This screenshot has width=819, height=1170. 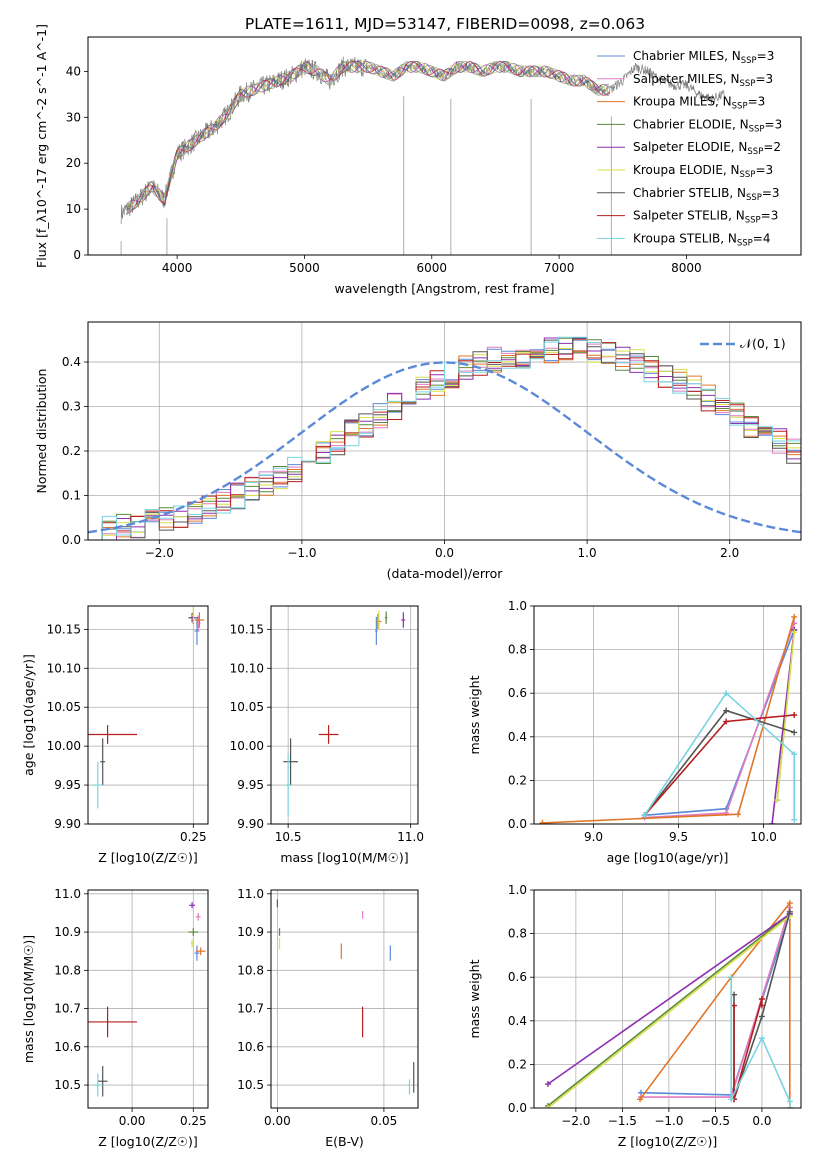 What do you see at coordinates (575, 1121) in the screenshot?
I see `x-tick-label: −2.0` at bounding box center [575, 1121].